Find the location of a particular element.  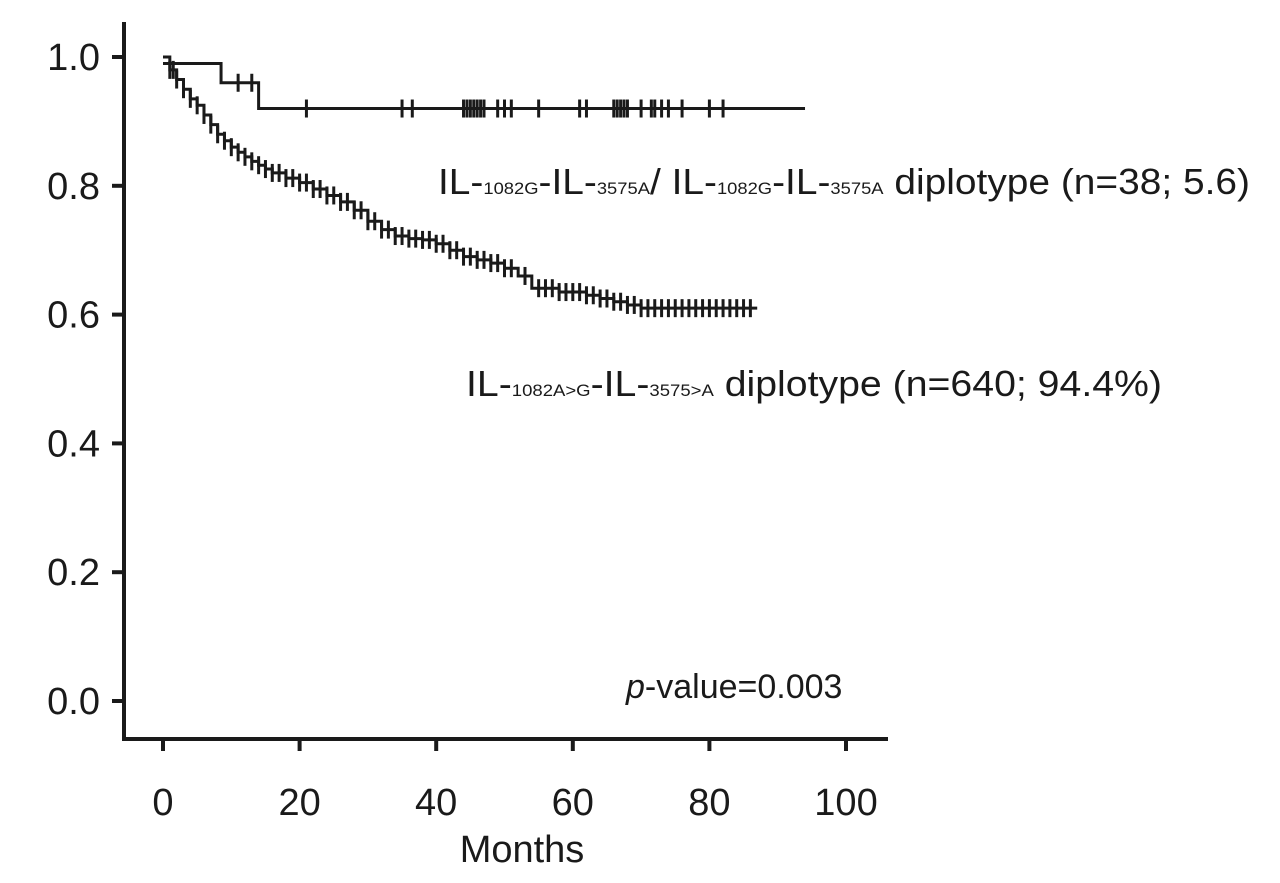

upper-label-sub-1: 1082G is located at coordinates (510, 188).